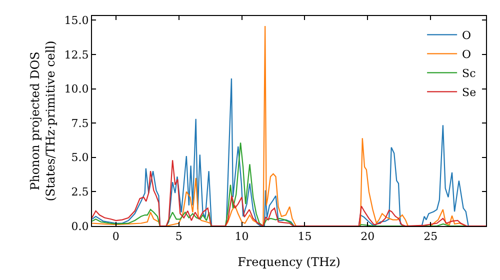 This screenshot has width=500, height=280. I want to click on y-axis-title: Phonon projected DOS (States/THz·primitive cell), so click(43, 121).